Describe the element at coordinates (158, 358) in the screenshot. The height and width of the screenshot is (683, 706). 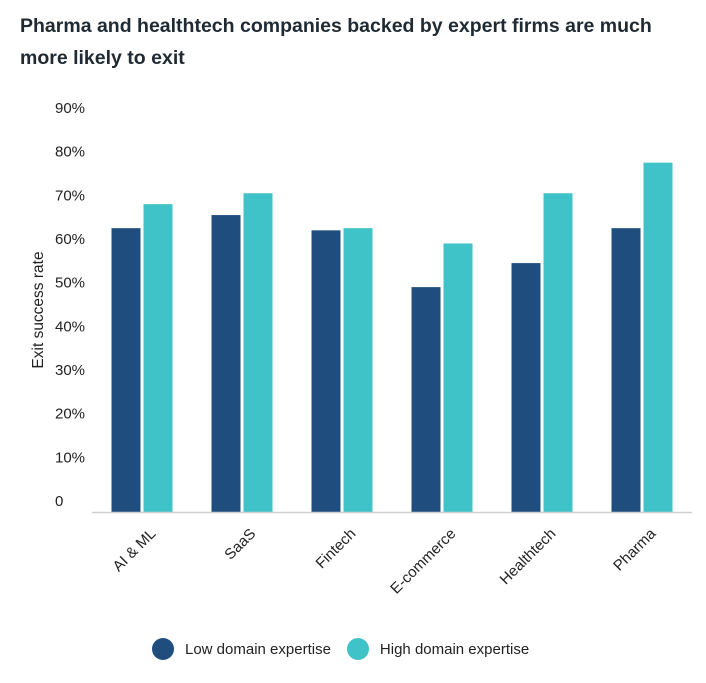
I see `bar-high-ai-ml` at that location.